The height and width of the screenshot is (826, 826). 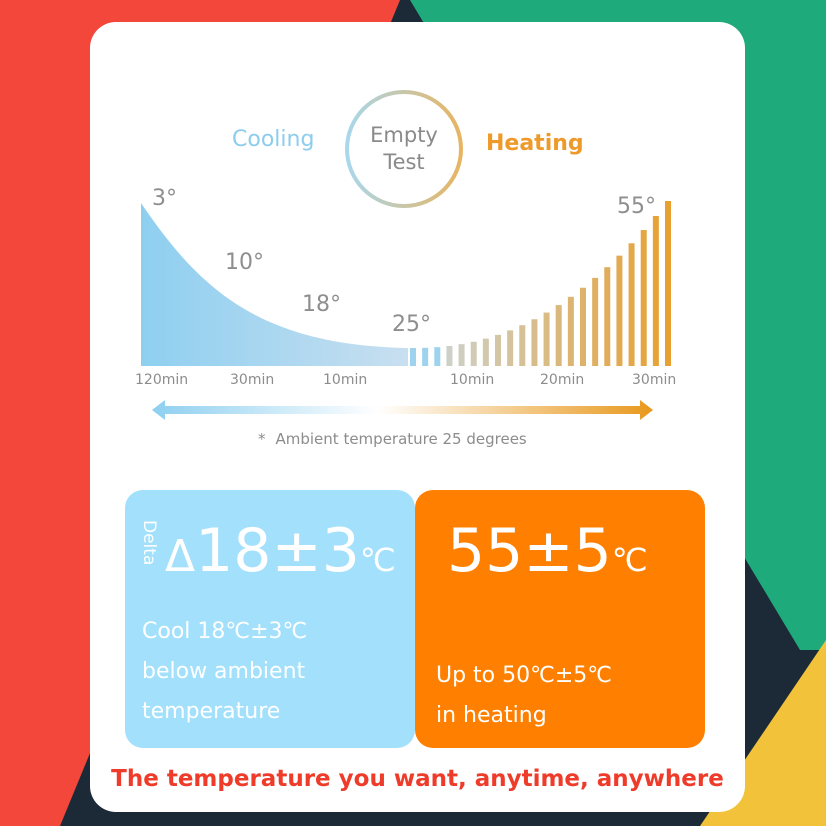 What do you see at coordinates (180, 556) in the screenshot?
I see `delta-symbol: Δ` at bounding box center [180, 556].